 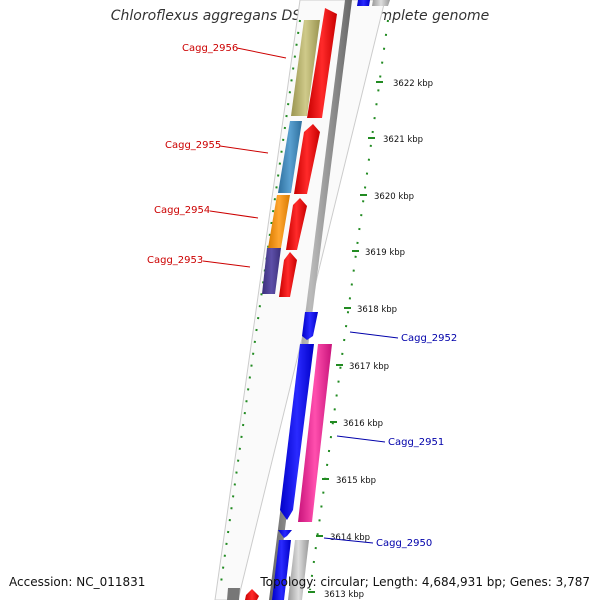 What do you see at coordinates (279, 221) in the screenshot?
I see `gene-block-orange` at bounding box center [279, 221].